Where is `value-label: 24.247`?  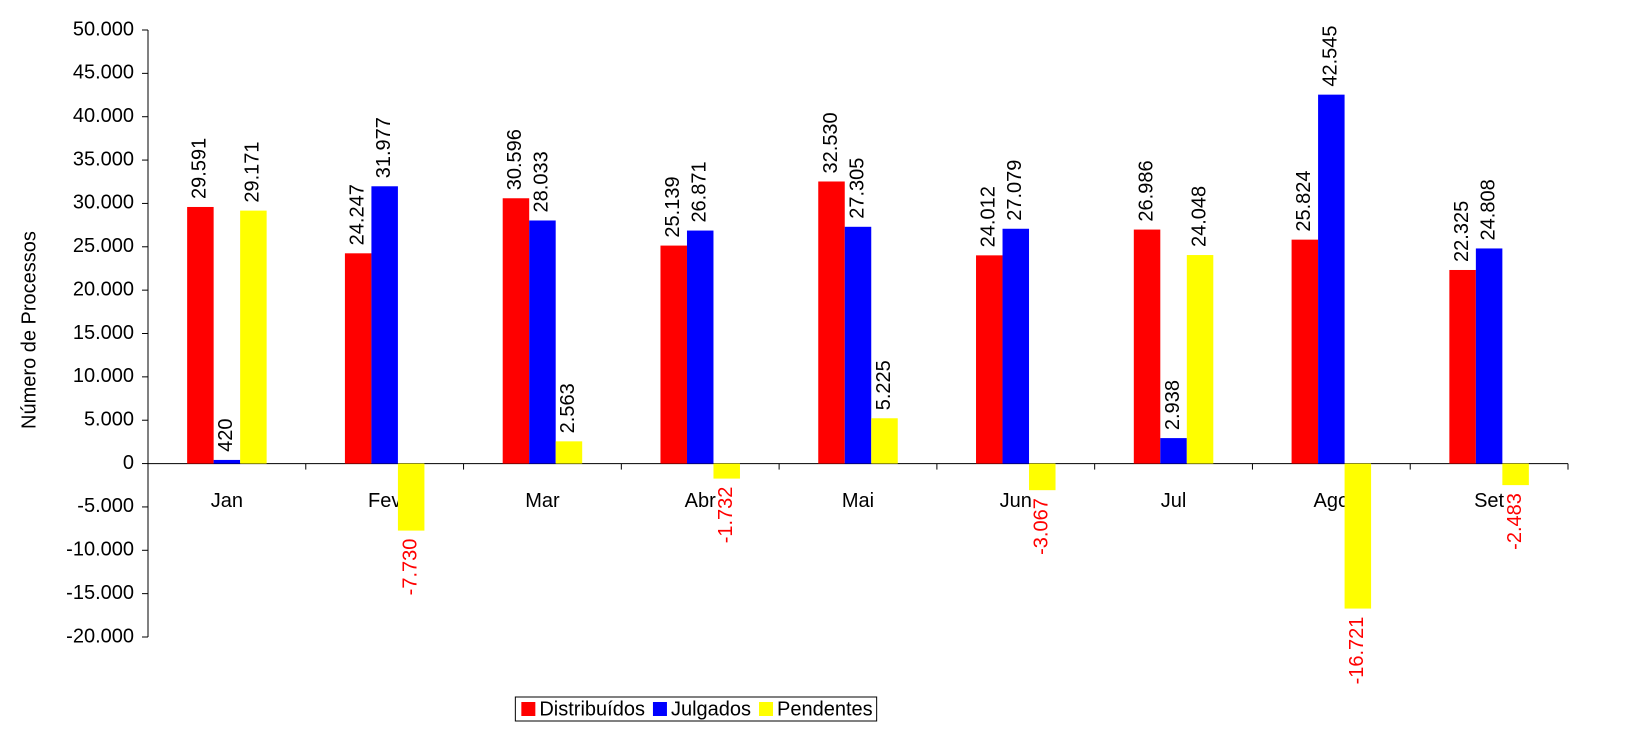
value-label: 24.247 is located at coordinates (357, 214).